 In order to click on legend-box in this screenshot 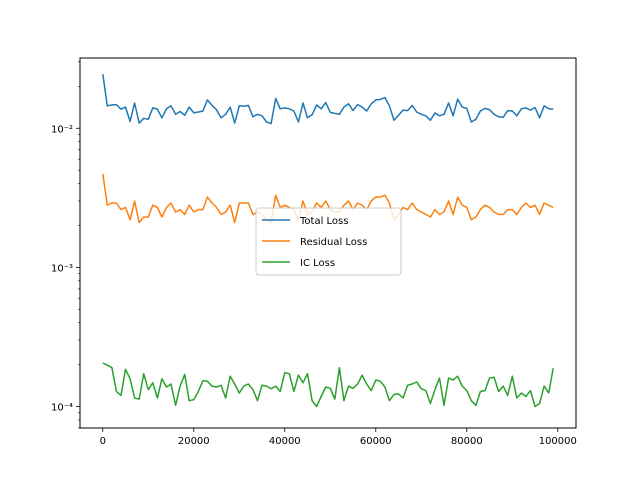, I will do `click(328, 241)`.